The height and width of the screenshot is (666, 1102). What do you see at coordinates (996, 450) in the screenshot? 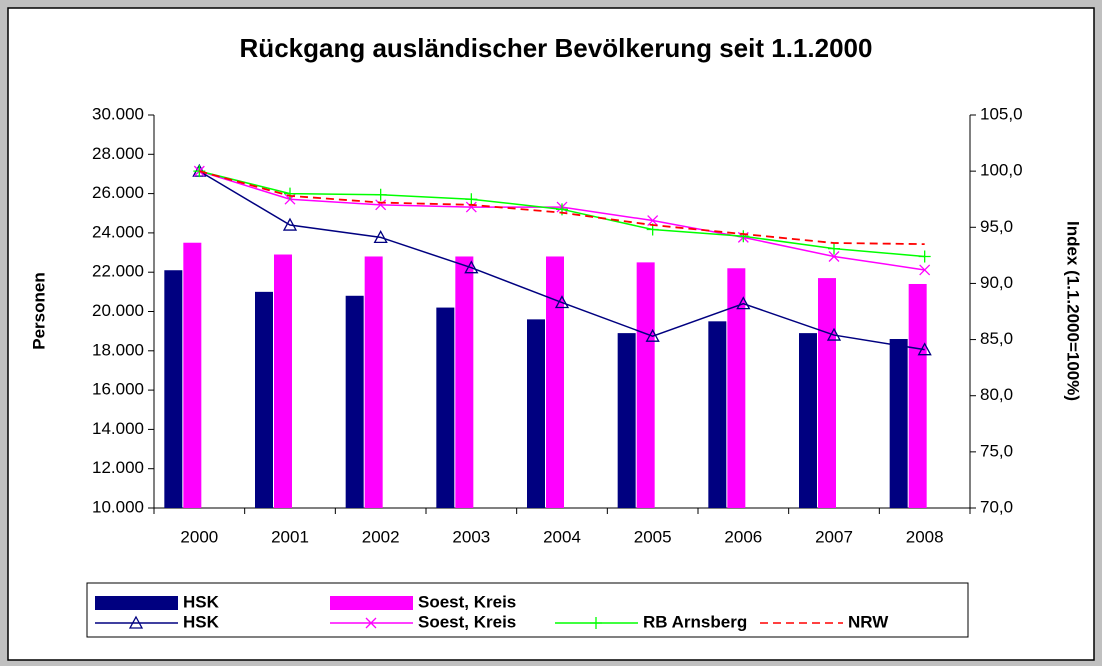
I see `y2-tick-label: 75,0` at bounding box center [996, 450].